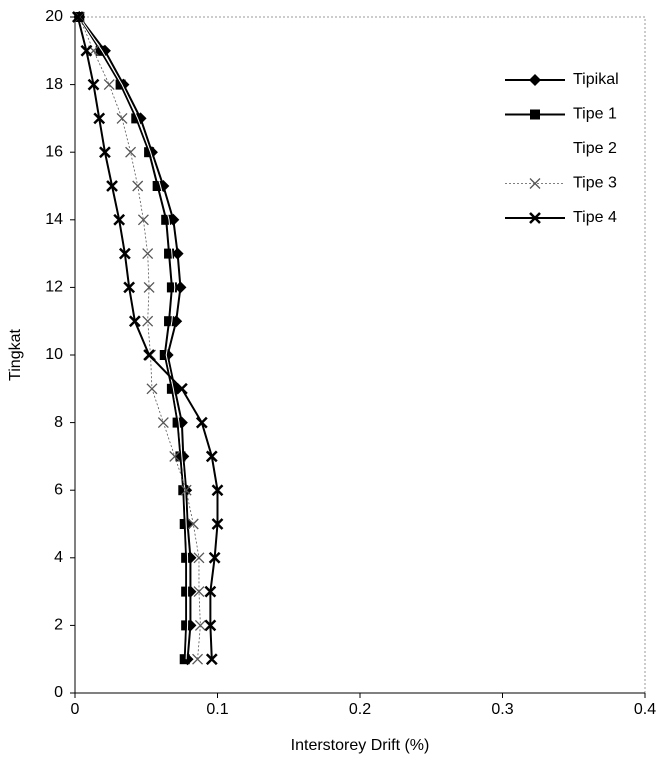 This screenshot has width=660, height=761. Describe the element at coordinates (360, 709) in the screenshot. I see `x-tick-label: 0.2` at that location.